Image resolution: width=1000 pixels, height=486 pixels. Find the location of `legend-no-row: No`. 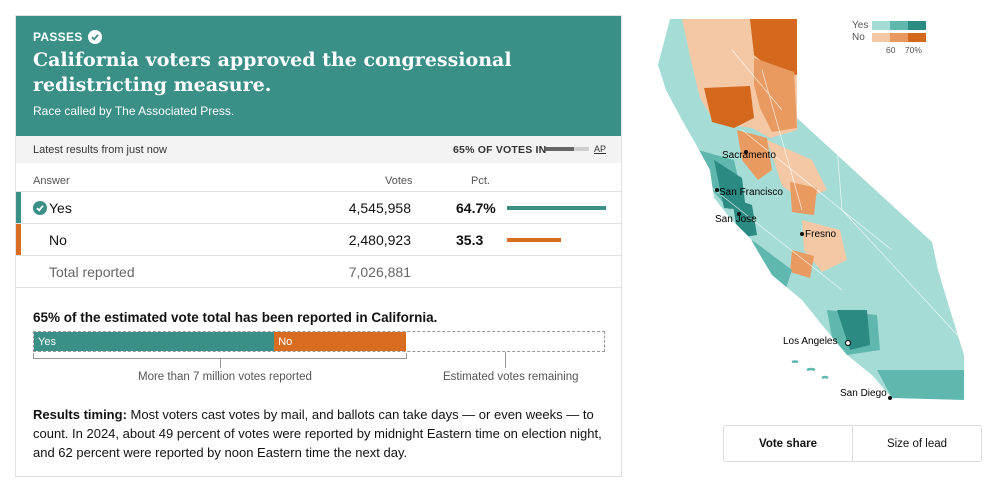

legend-no-row: No is located at coordinates (889, 37).